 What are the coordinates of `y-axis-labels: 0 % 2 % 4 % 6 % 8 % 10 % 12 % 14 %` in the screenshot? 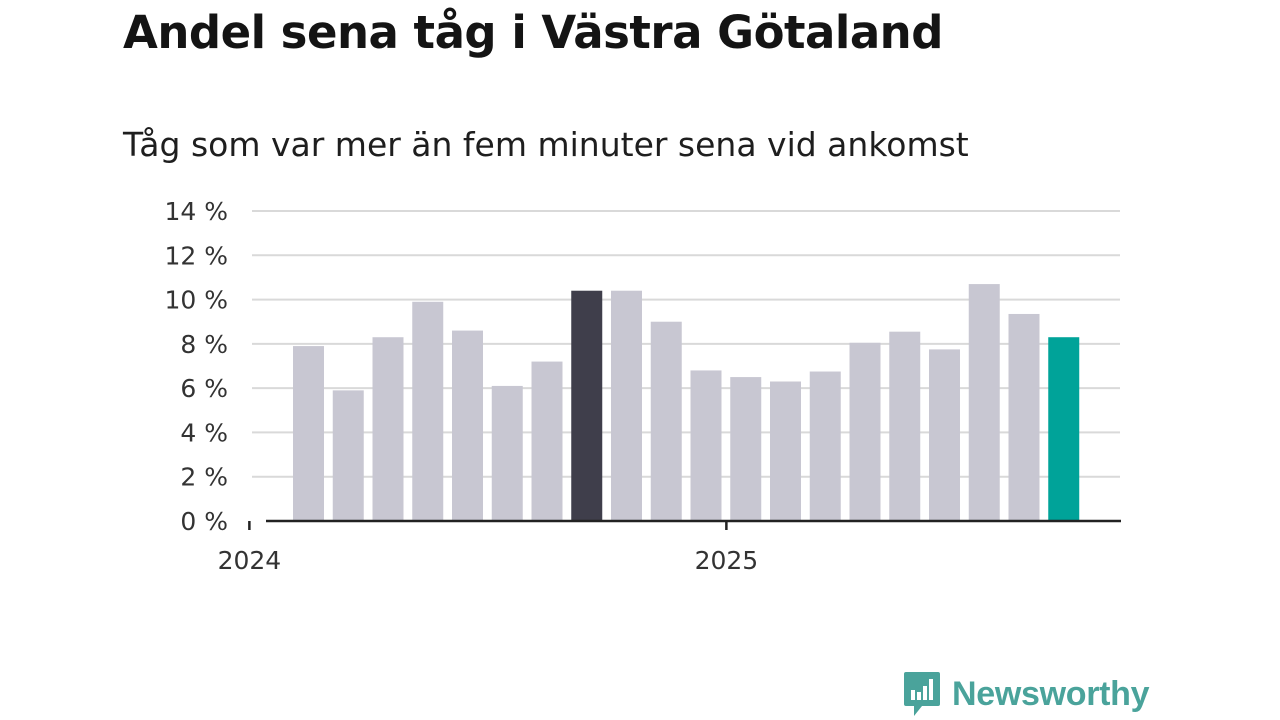 It's located at (196, 366).